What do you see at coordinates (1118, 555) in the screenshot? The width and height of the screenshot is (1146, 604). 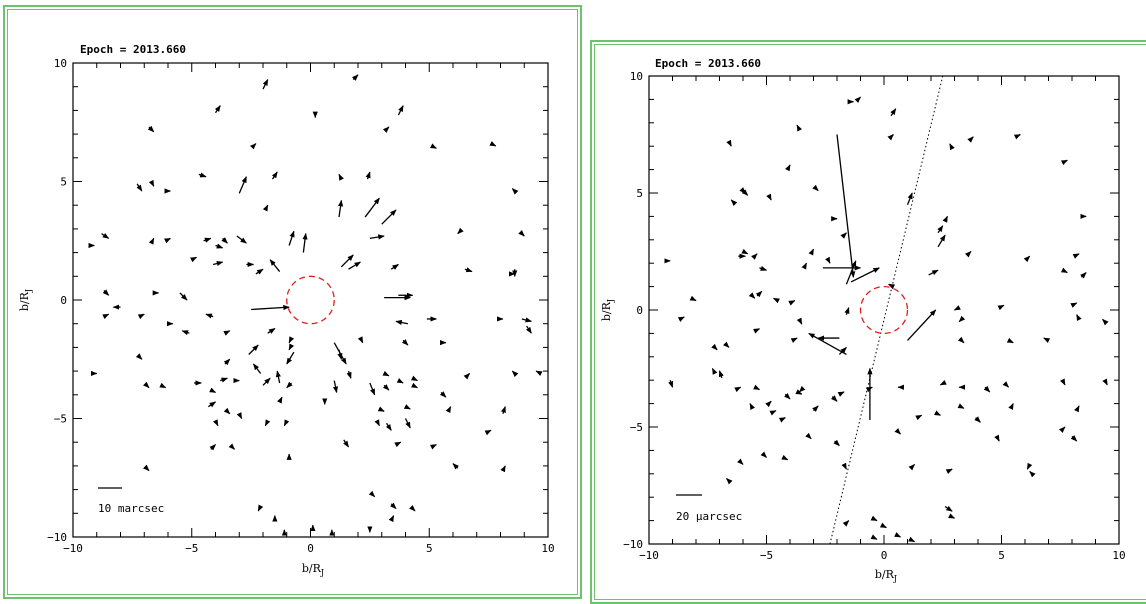 I see `x-tick-label: 10` at bounding box center [1118, 555].